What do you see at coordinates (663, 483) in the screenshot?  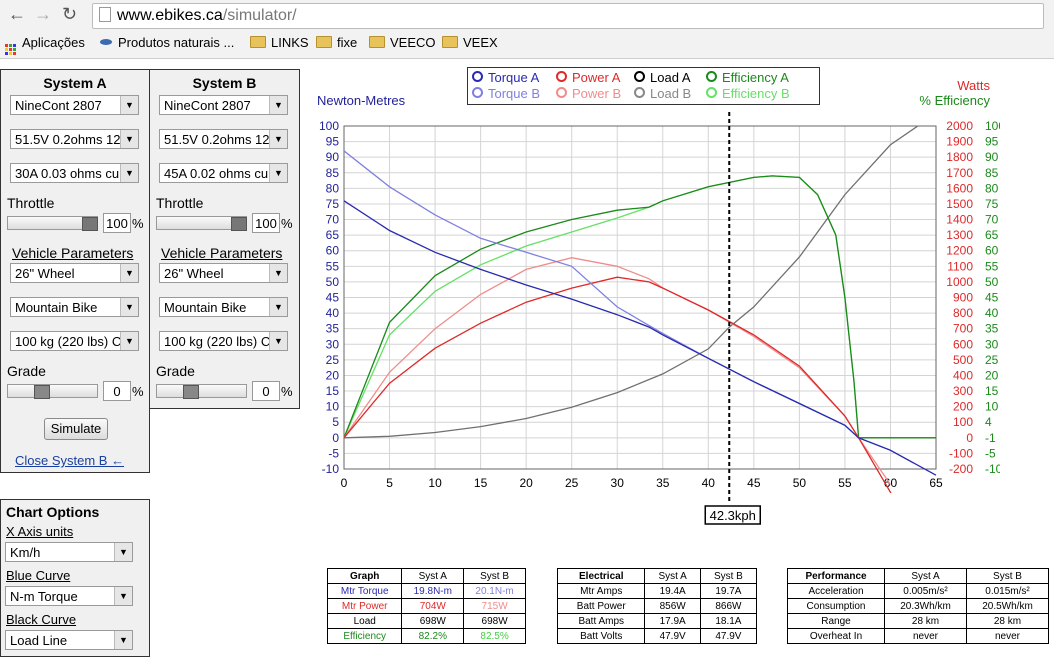 I see `x-tick-label: 35` at bounding box center [663, 483].